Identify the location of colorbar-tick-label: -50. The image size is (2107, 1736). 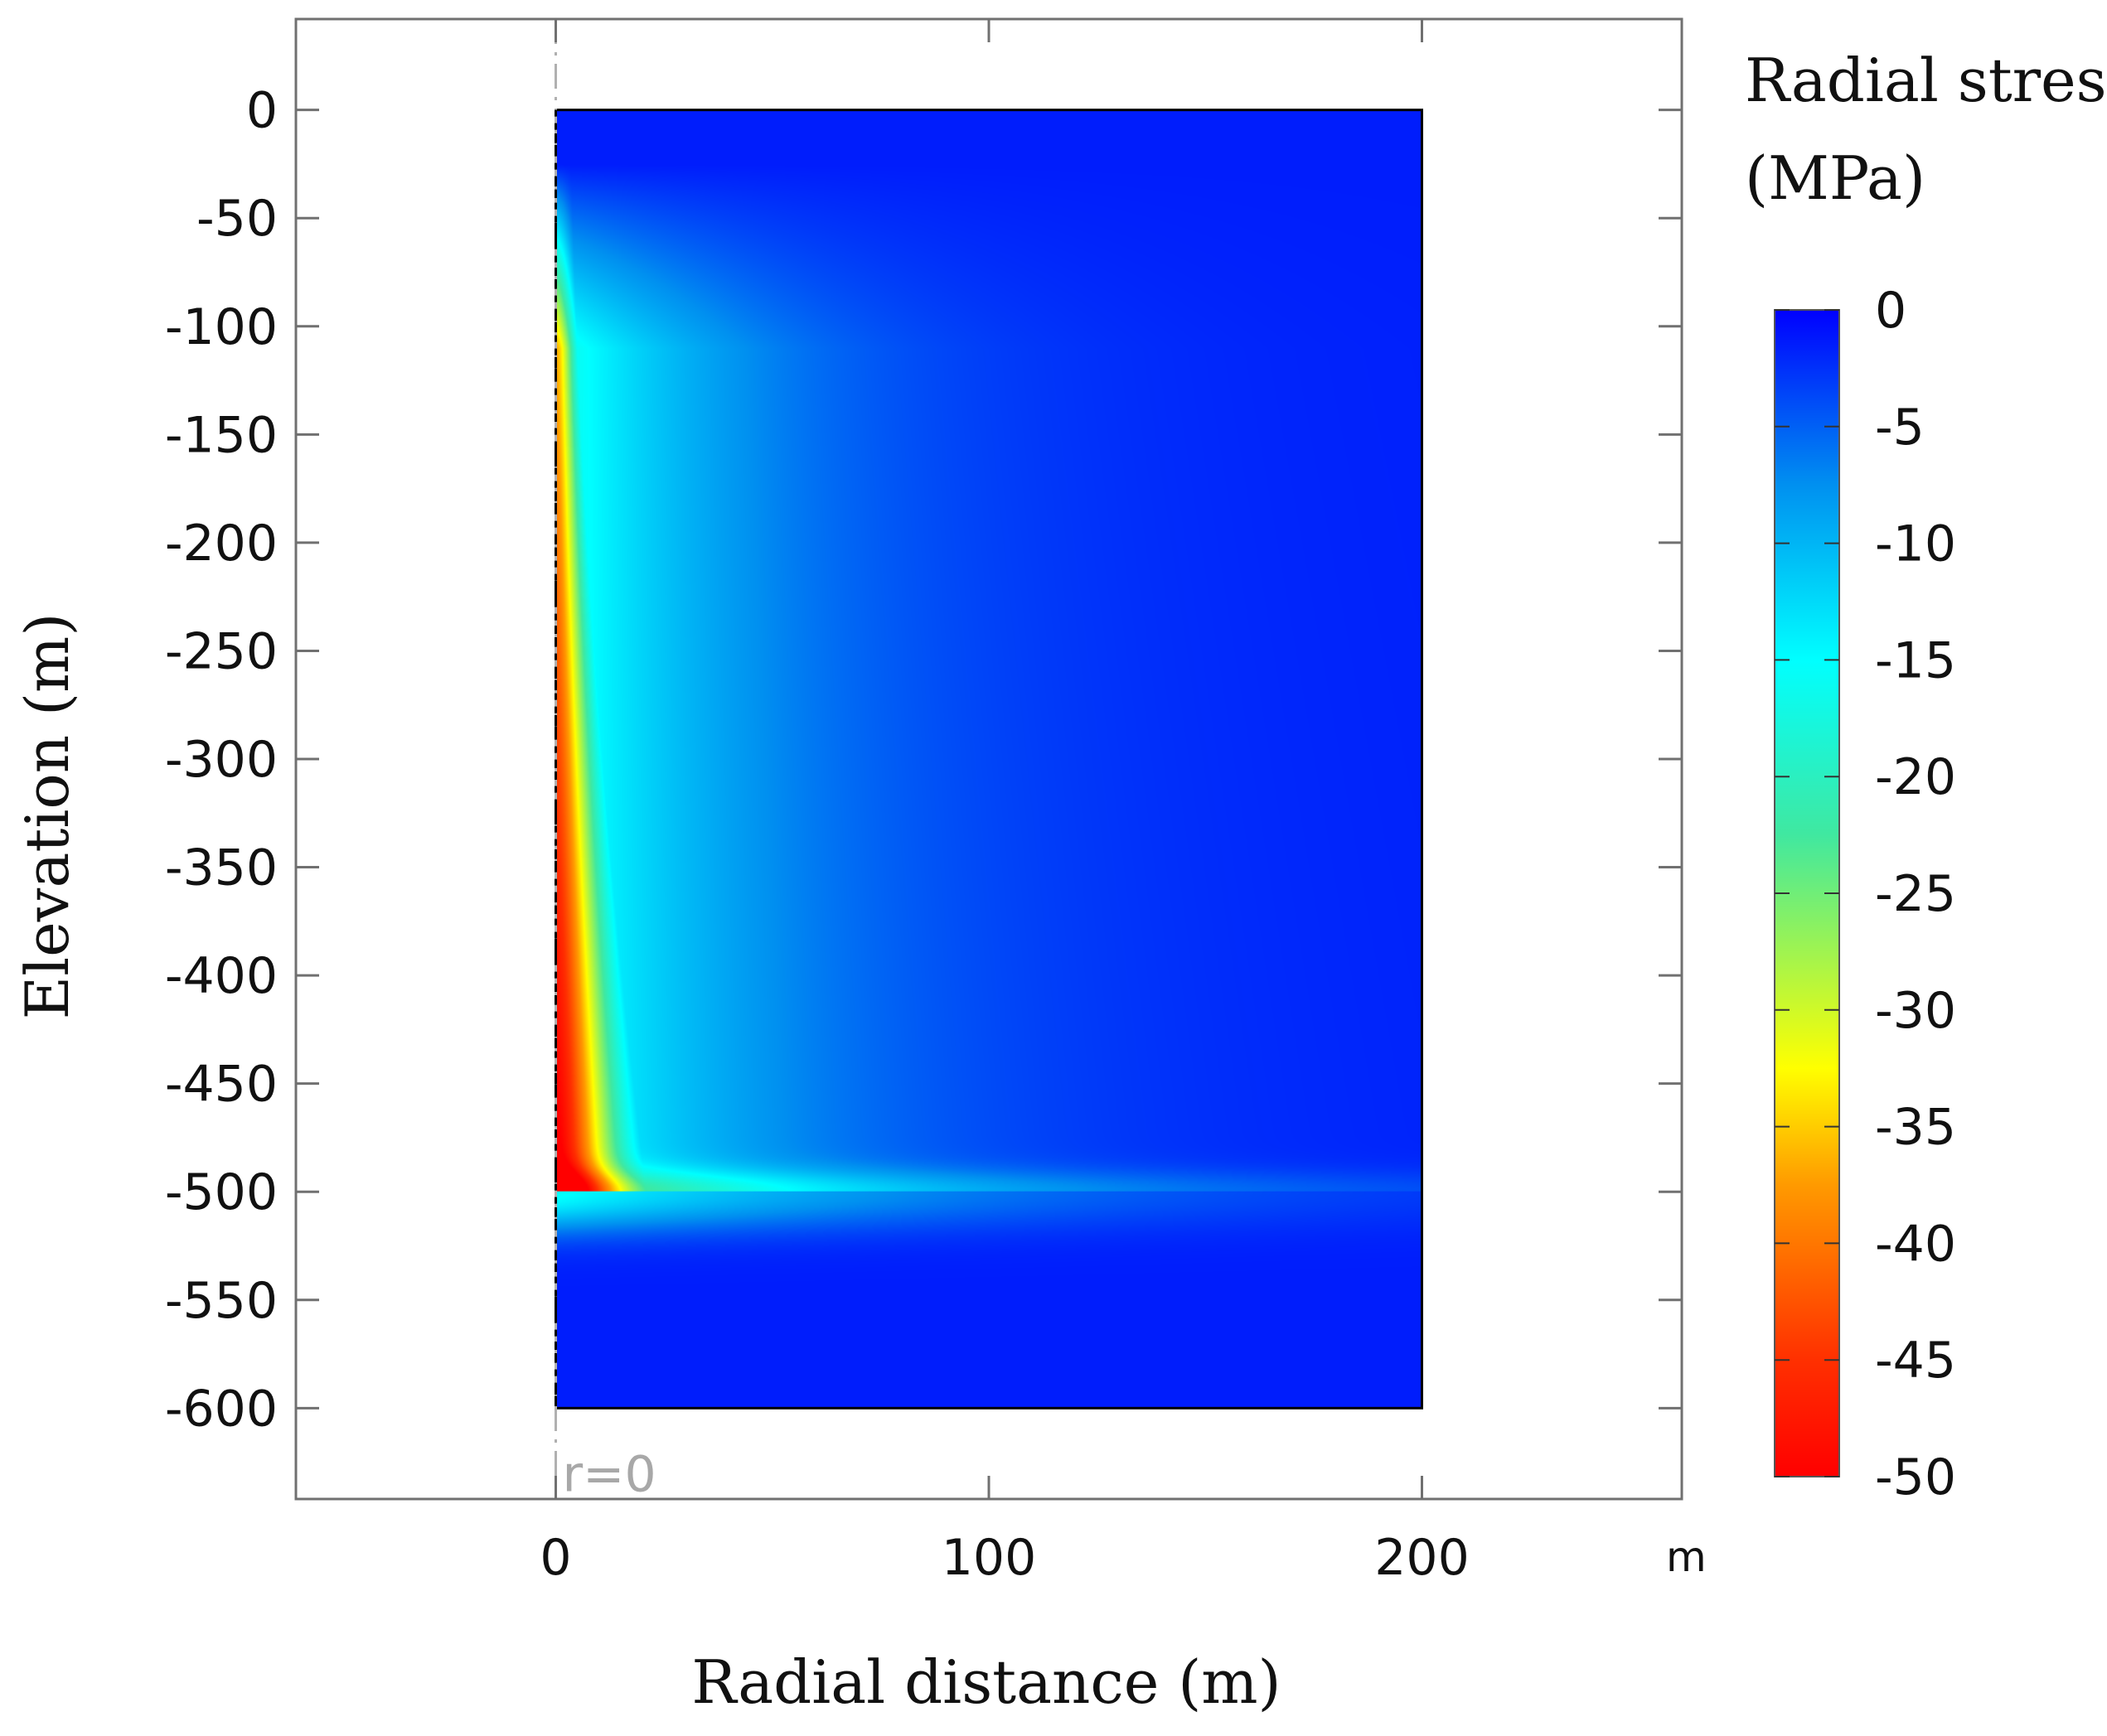
(1915, 1477).